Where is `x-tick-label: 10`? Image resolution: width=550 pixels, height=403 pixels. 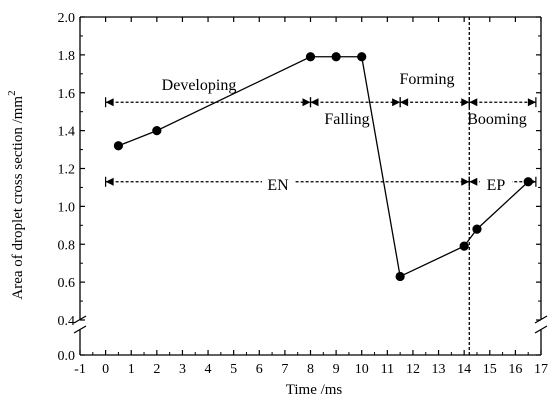
x-tick-label: 10 is located at coordinates (362, 369).